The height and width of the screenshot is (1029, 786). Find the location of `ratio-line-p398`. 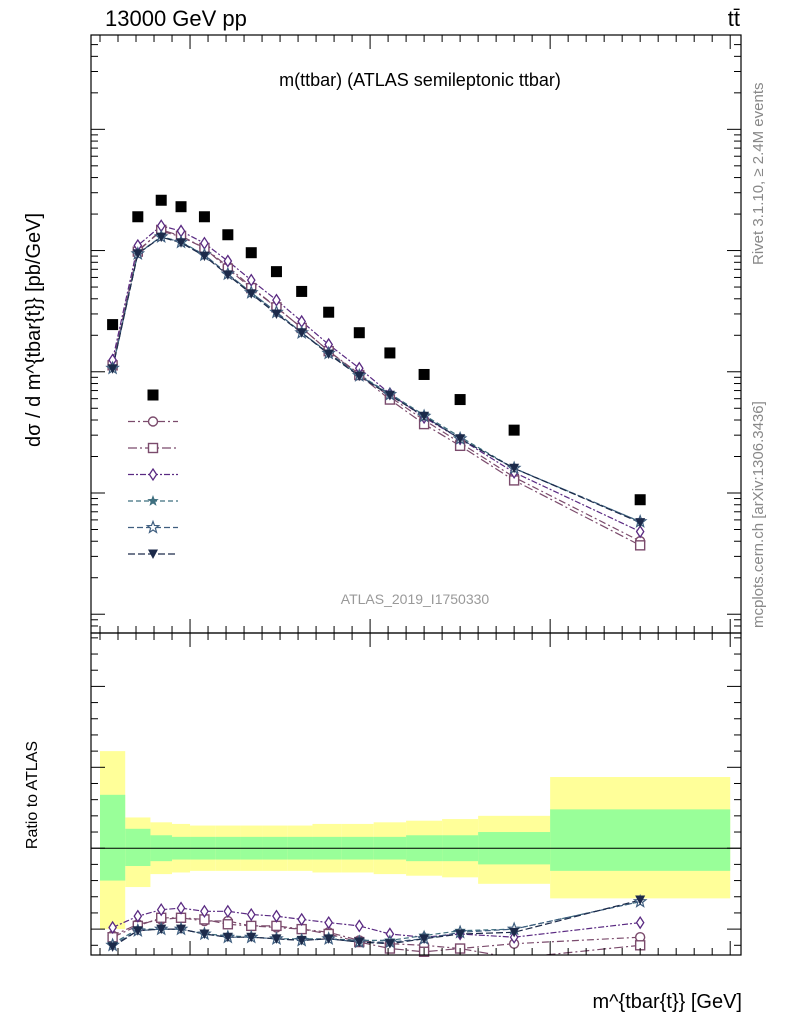

ratio-line-p398 is located at coordinates (376, 923).